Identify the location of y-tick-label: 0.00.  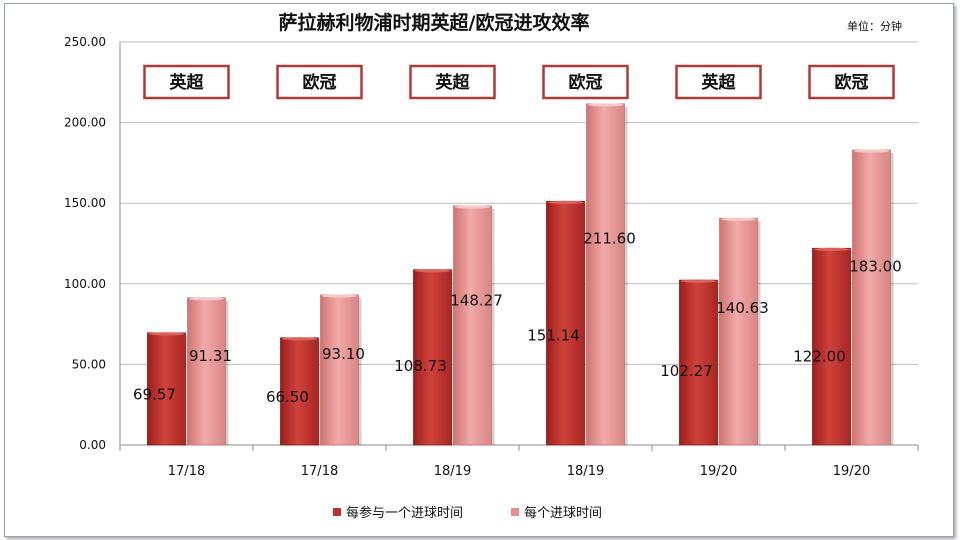
(92, 445).